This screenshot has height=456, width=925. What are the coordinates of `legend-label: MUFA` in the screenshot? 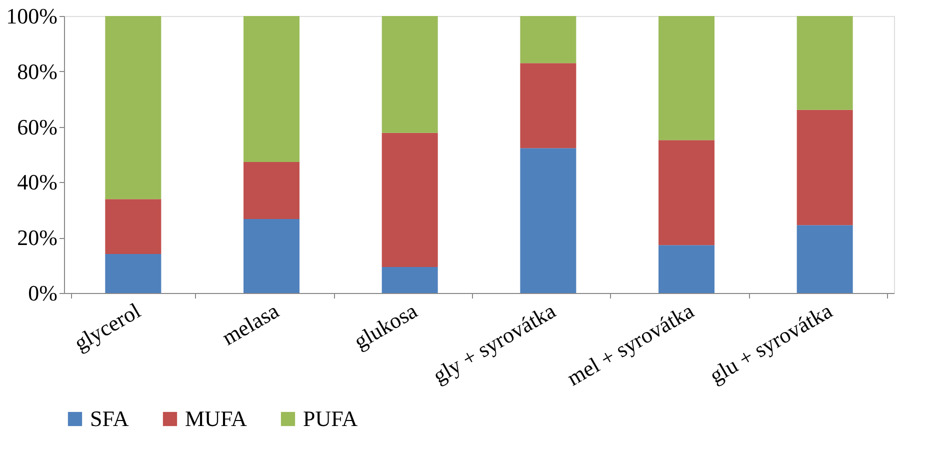 It's located at (216, 418).